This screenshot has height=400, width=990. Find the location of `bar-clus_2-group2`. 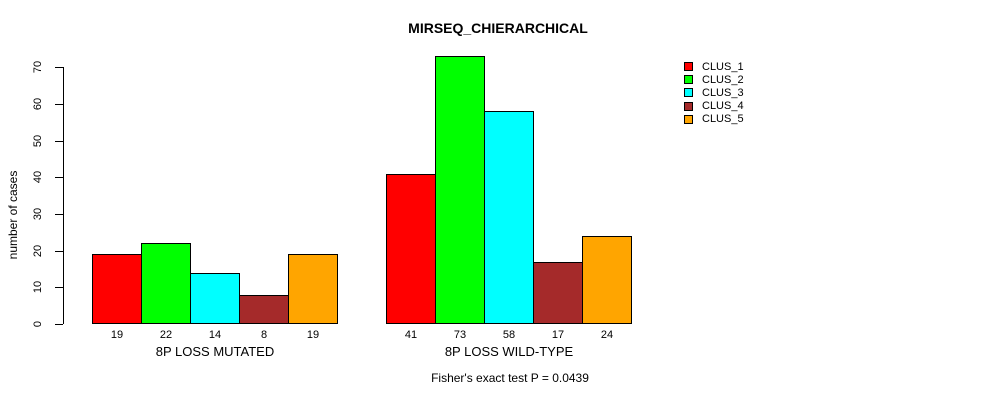

bar-clus_2-group2 is located at coordinates (460, 190).